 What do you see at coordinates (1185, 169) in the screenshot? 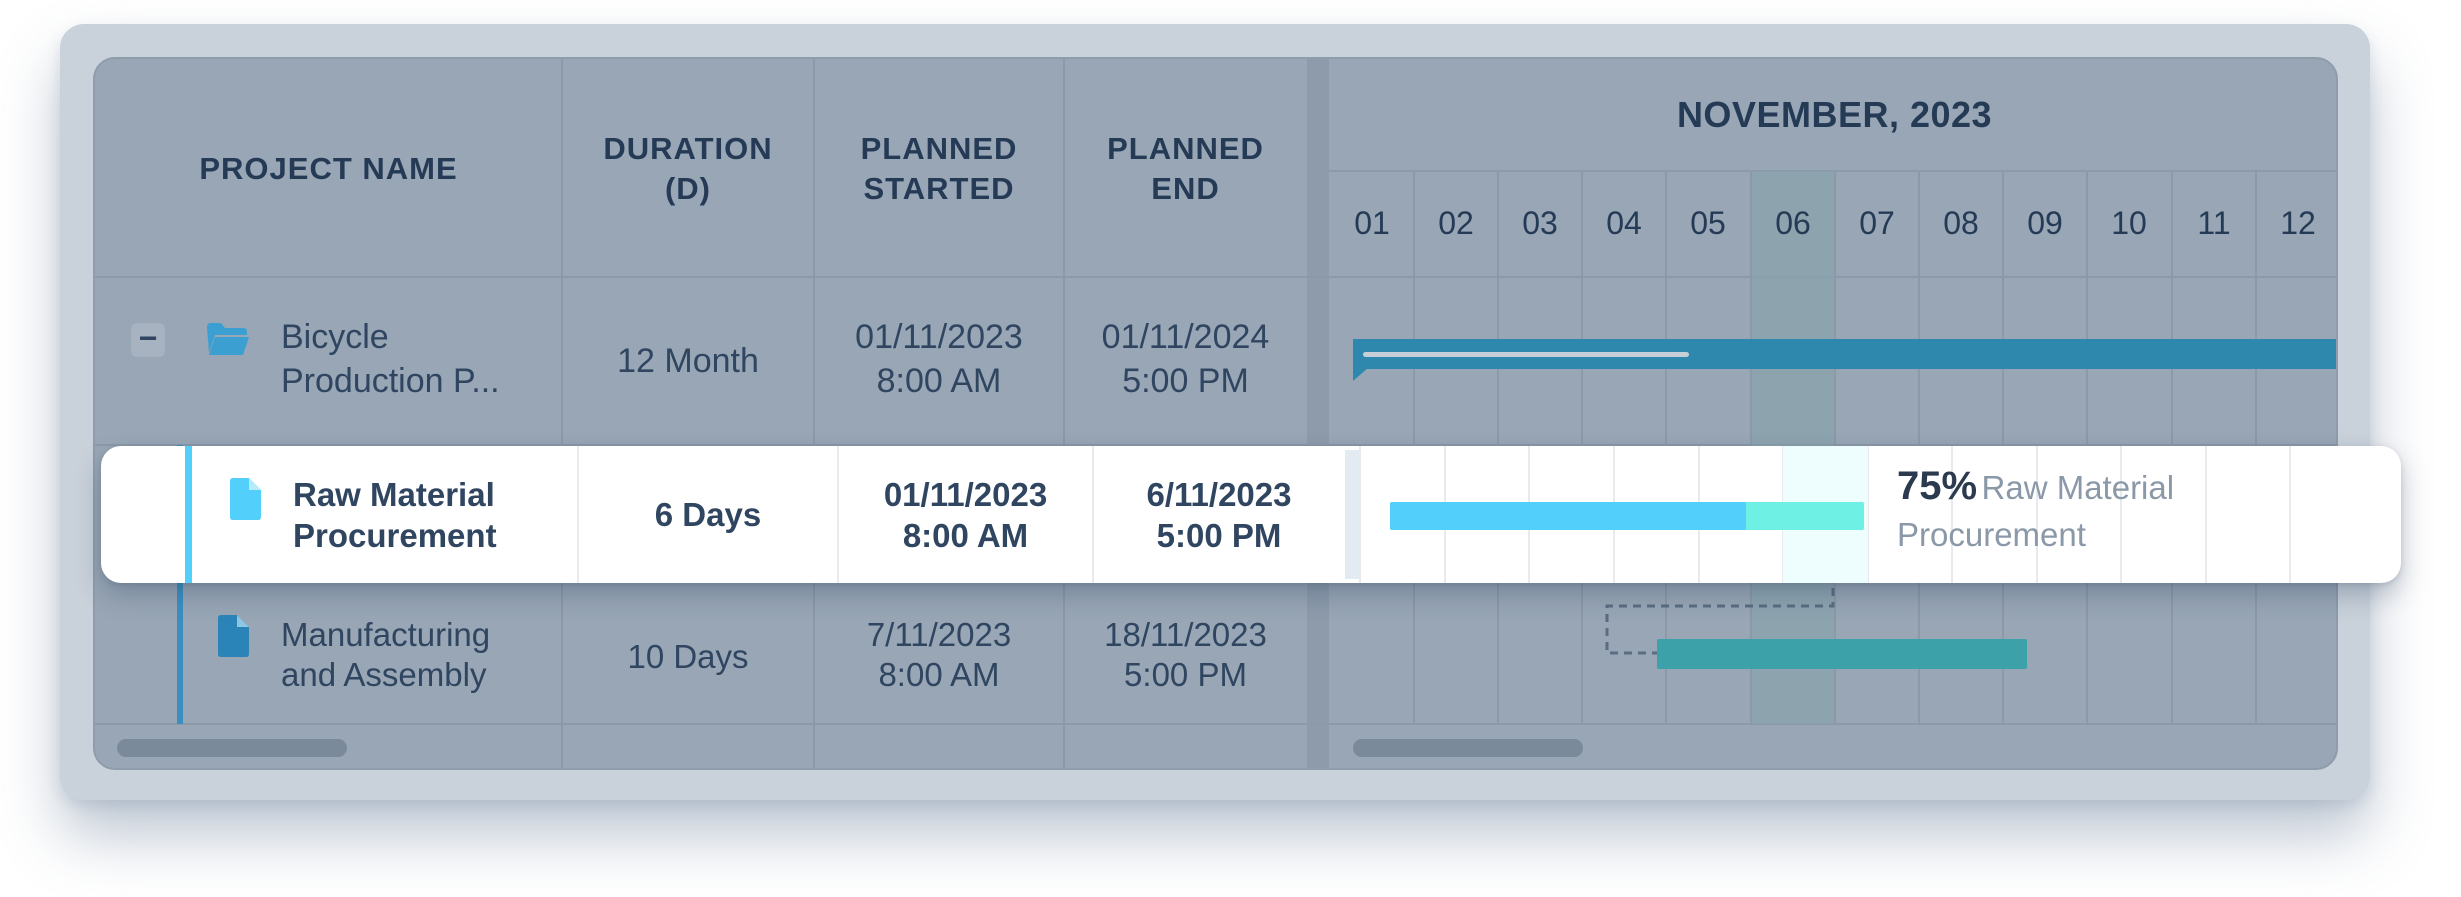
I see `header-planned-end: PLANNED END` at bounding box center [1185, 169].